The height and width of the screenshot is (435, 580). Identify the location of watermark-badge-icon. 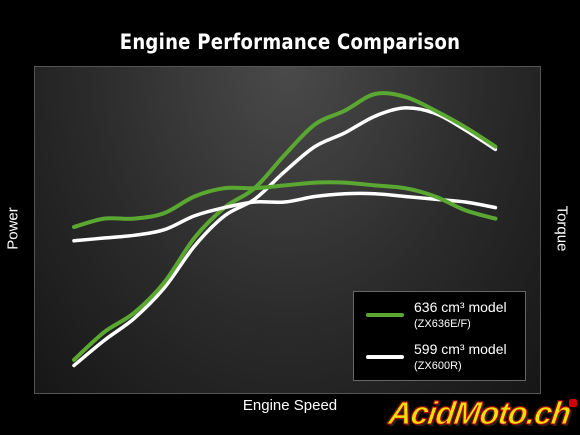
(573, 403).